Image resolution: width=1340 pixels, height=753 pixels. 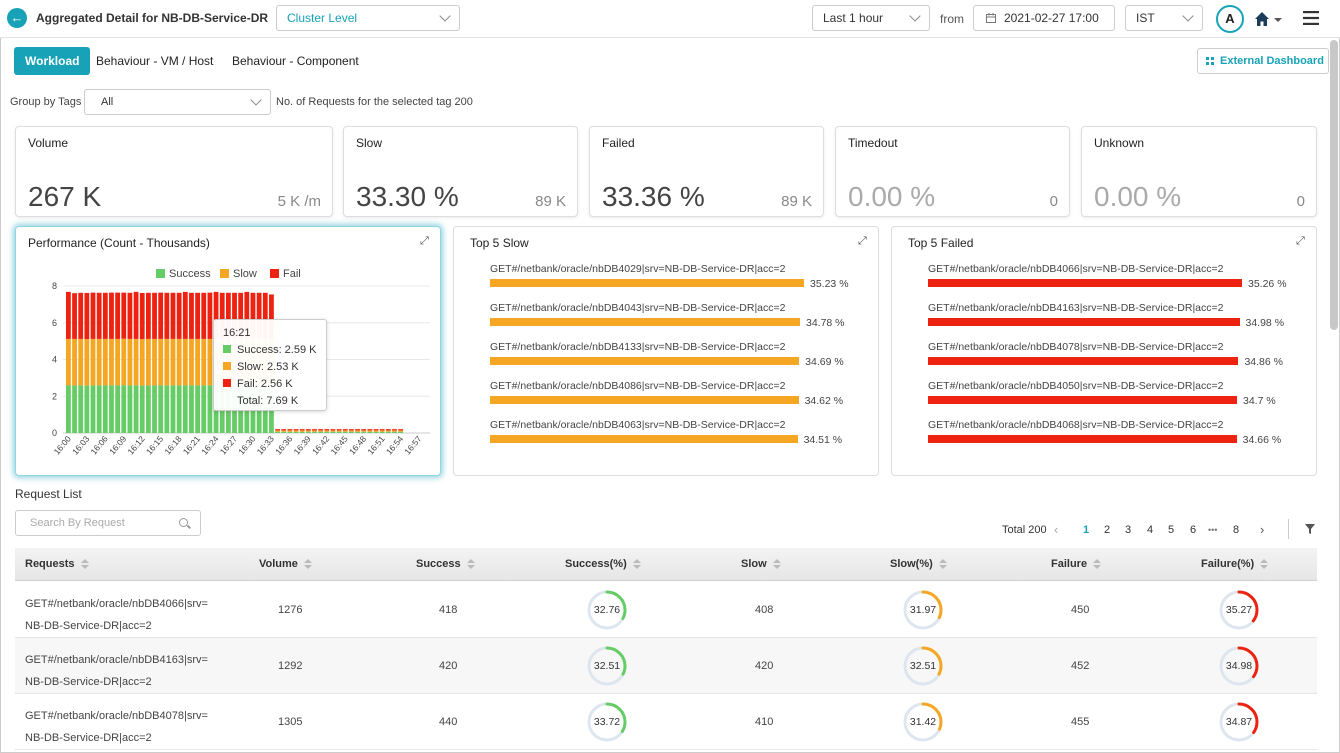 What do you see at coordinates (108, 523) in the screenshot?
I see `search-input: Search By Request` at bounding box center [108, 523].